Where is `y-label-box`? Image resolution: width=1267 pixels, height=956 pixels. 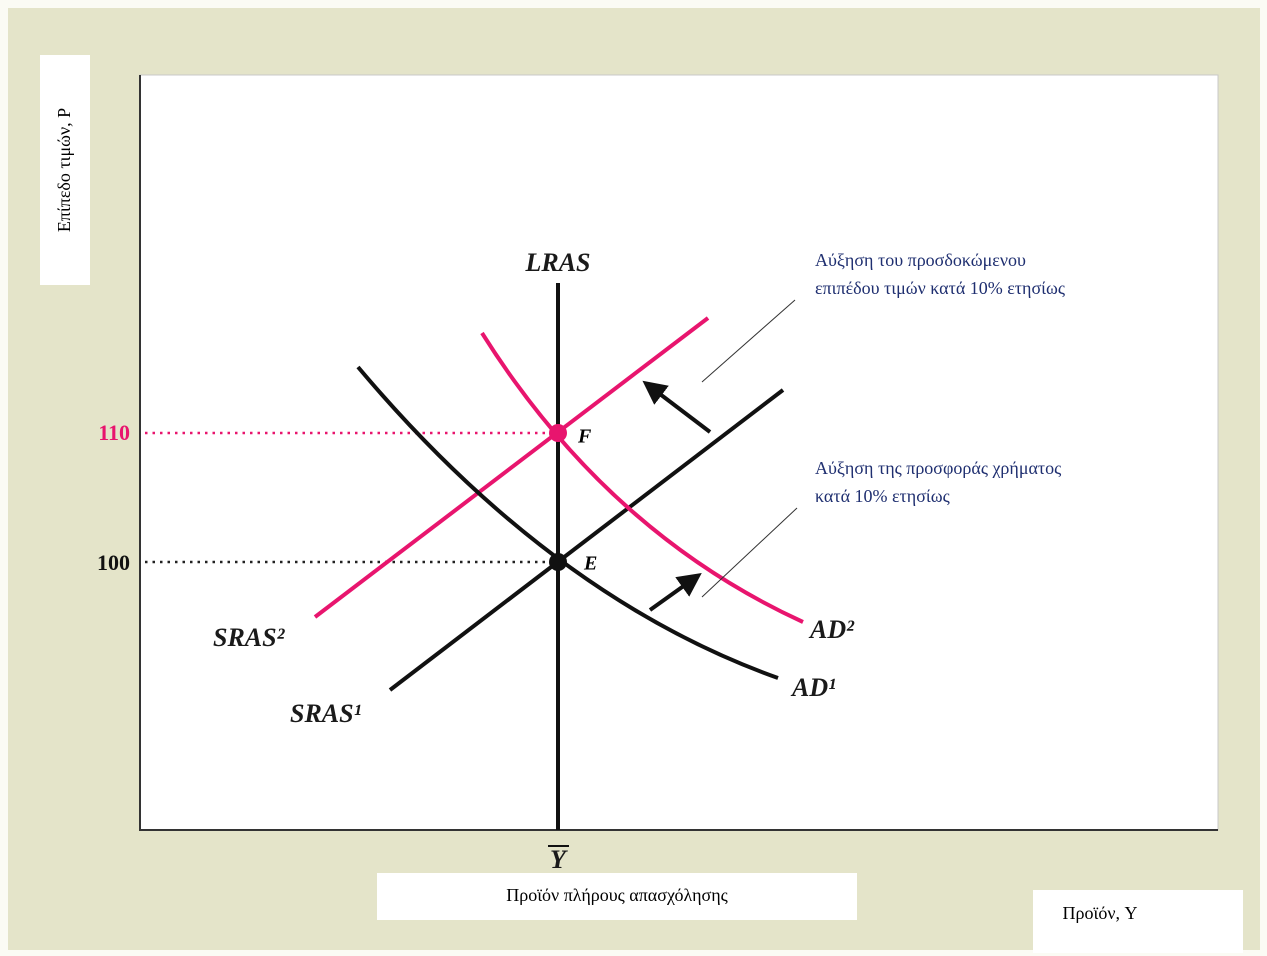 y-label-box is located at coordinates (65, 170).